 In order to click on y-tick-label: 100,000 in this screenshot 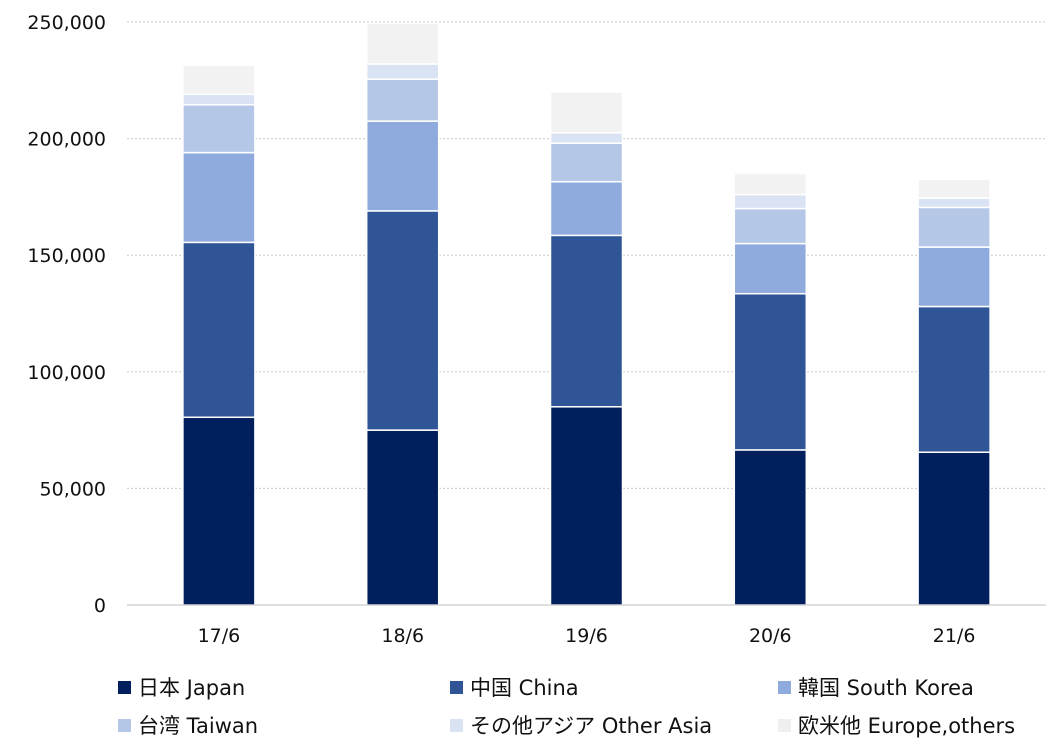, I will do `click(66, 373)`.